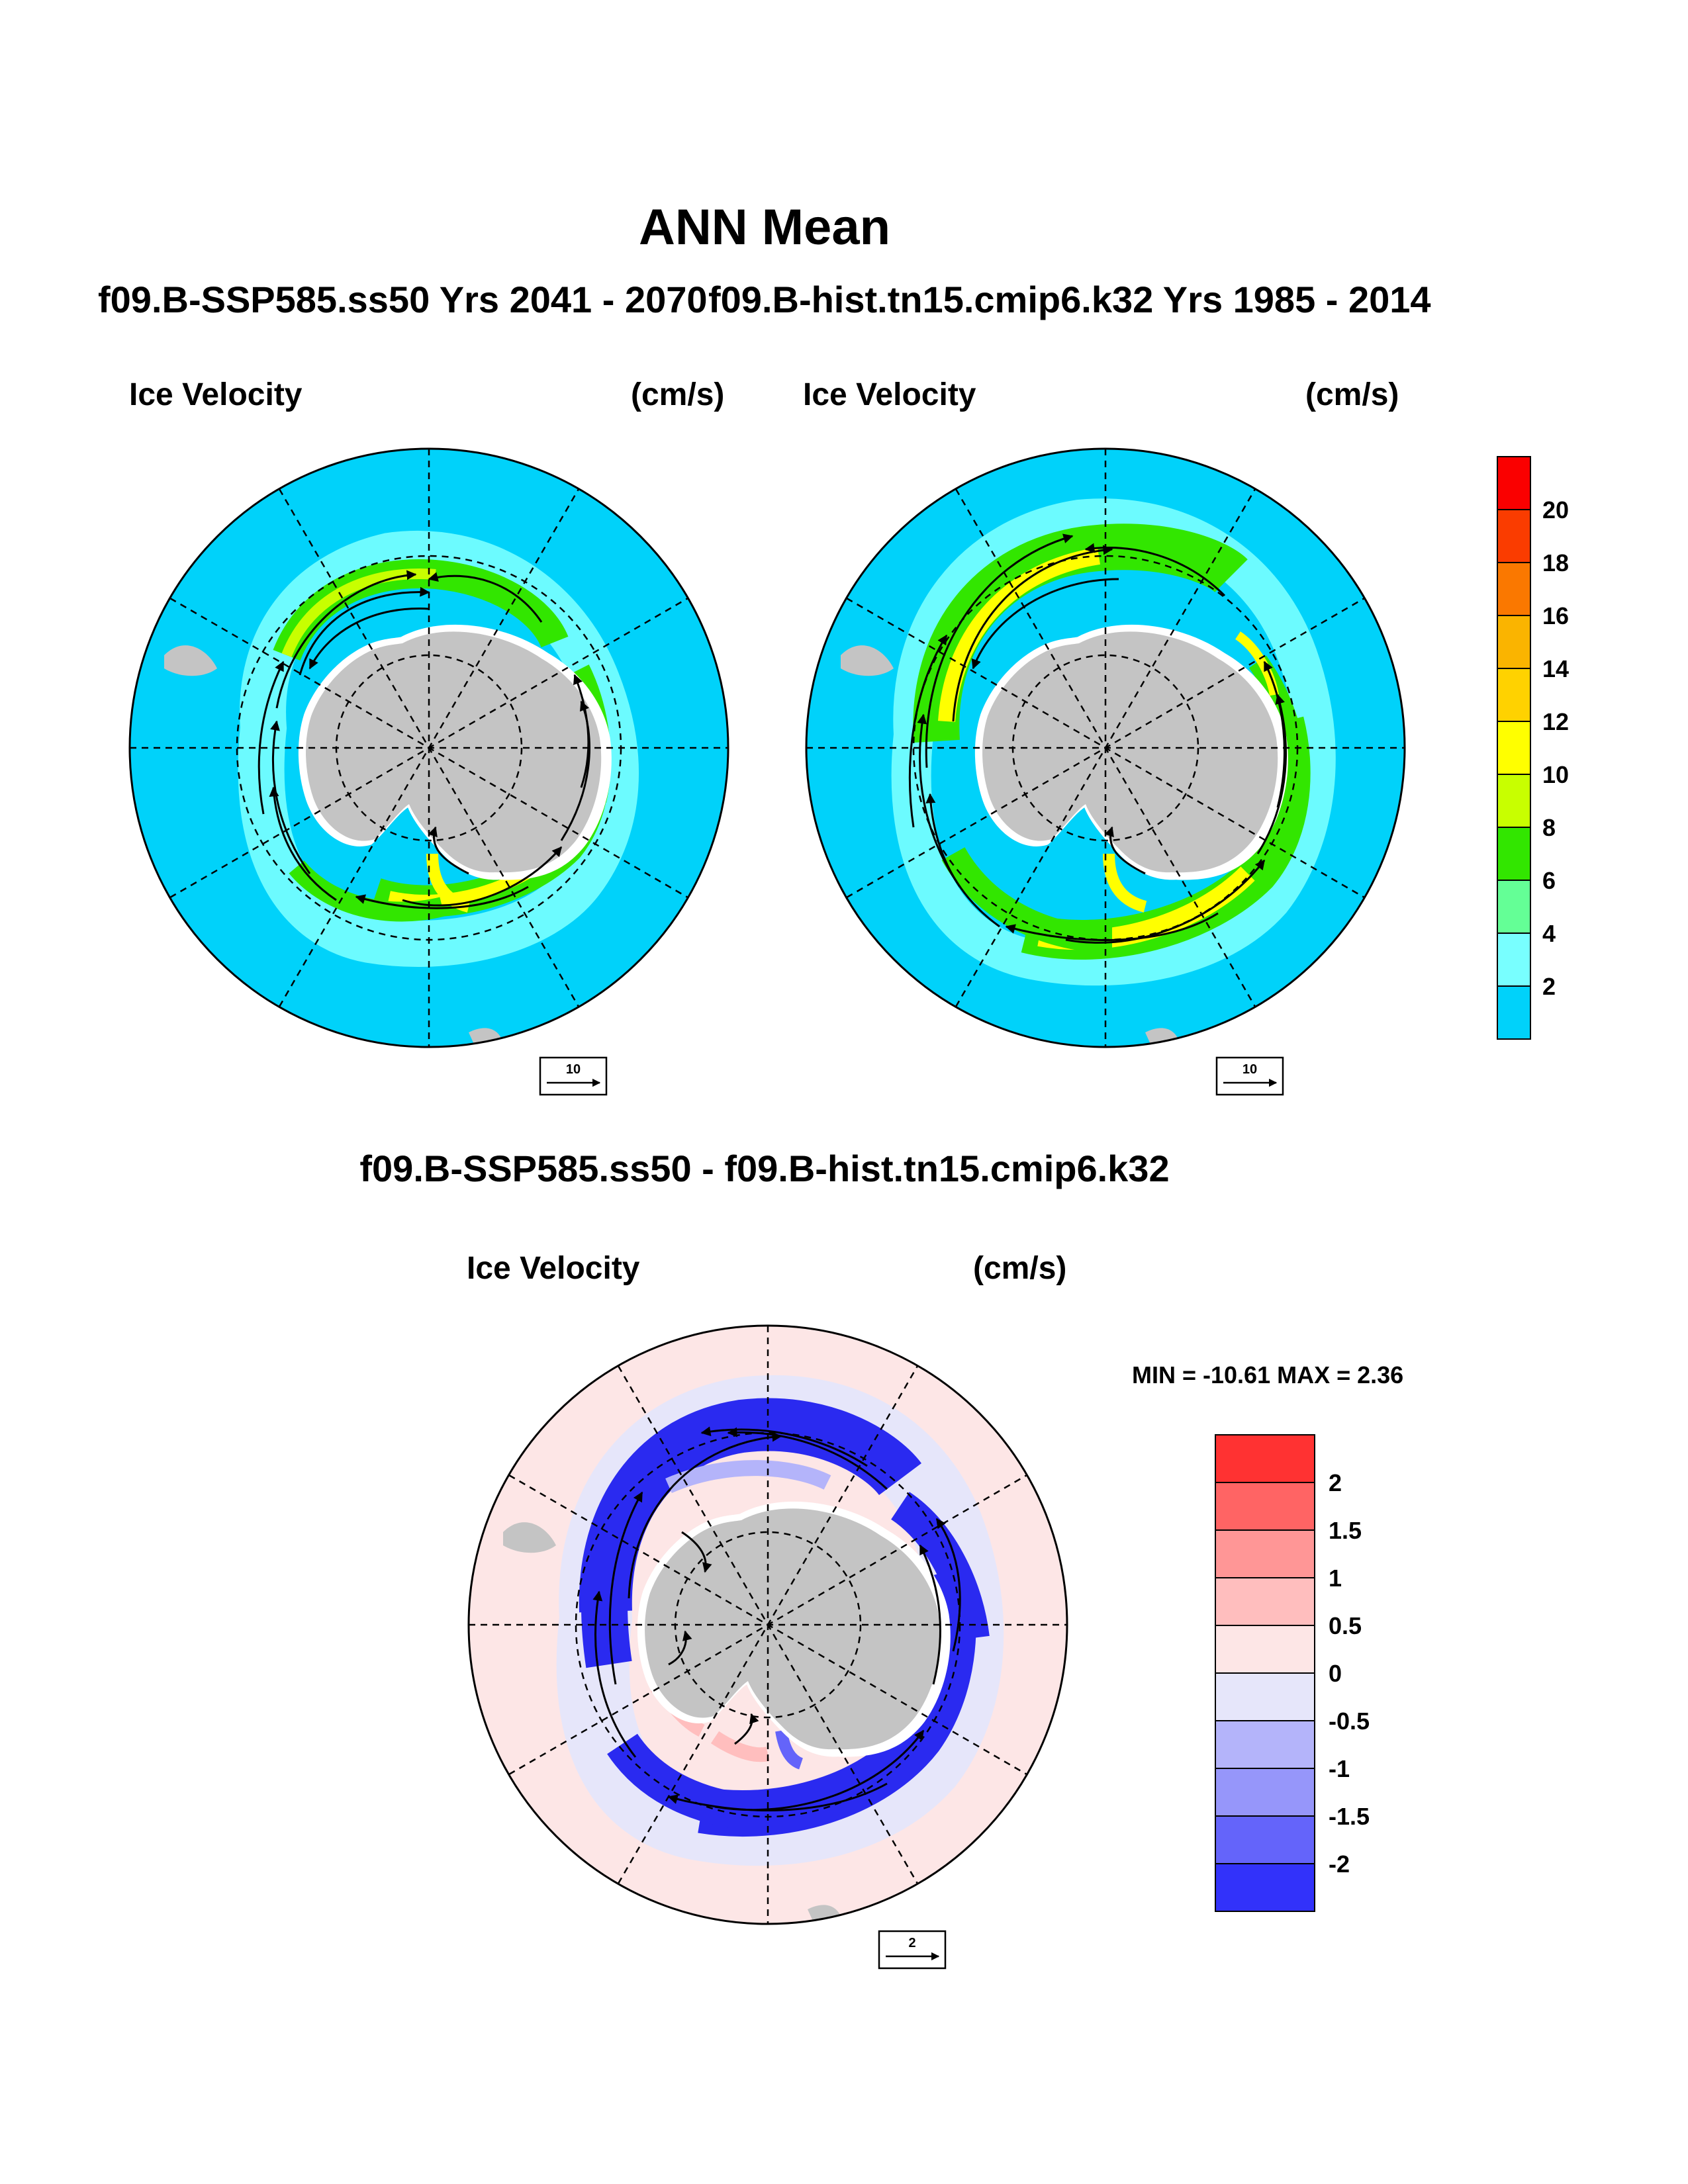  What do you see at coordinates (1549, 827) in the screenshot?
I see `speed-colorbar-tick-label: 8` at bounding box center [1549, 827].